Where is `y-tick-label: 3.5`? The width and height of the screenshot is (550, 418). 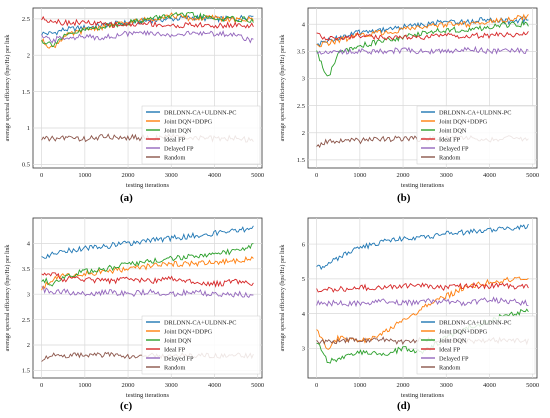 y-tick-label: 3.5 is located at coordinates (26, 269).